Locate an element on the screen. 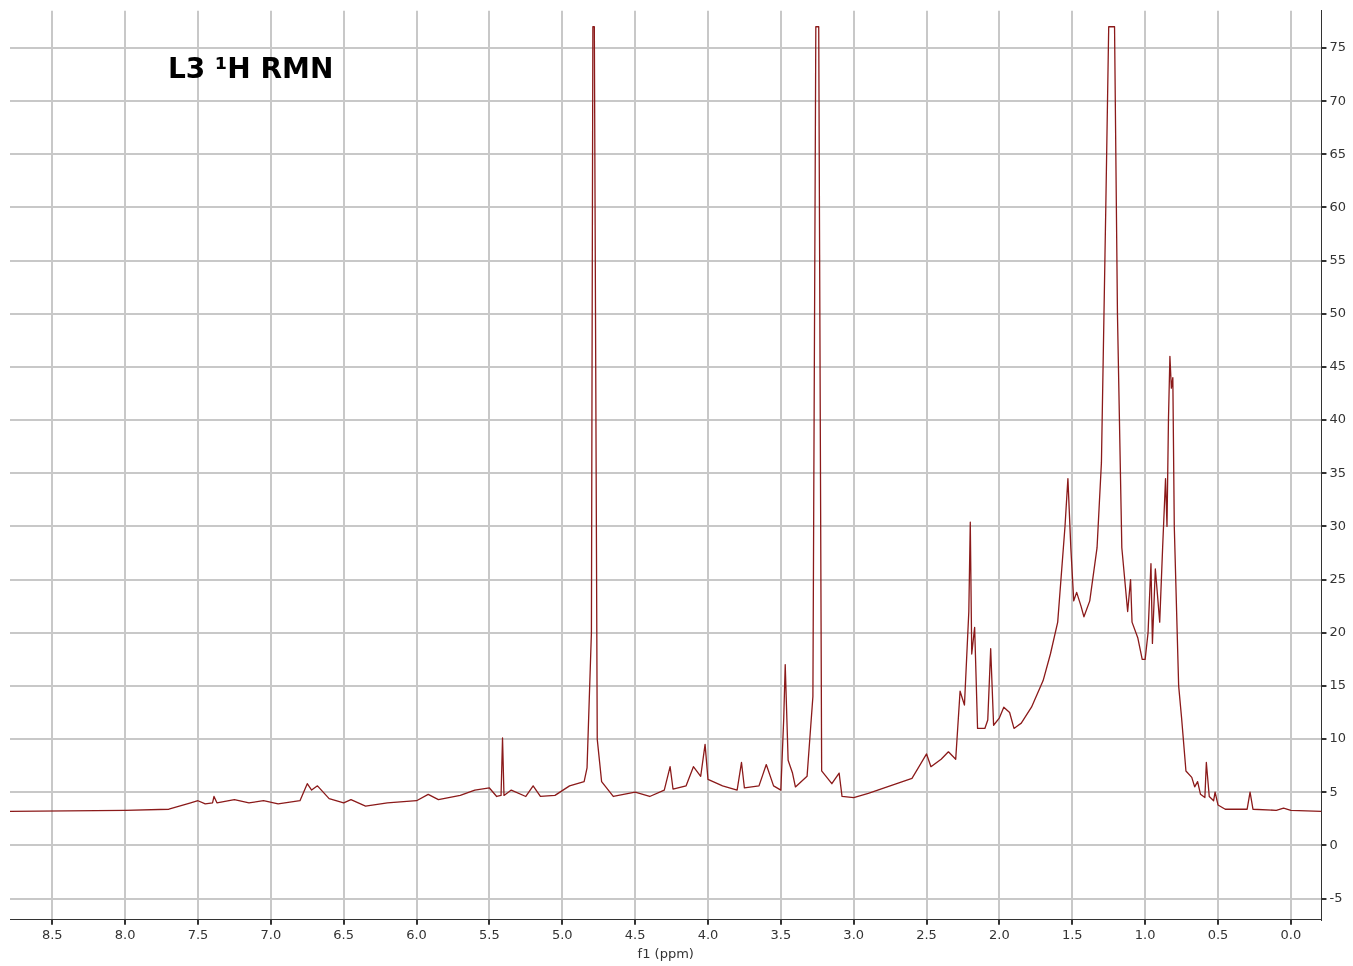  x-tick-label: 2.0 is located at coordinates (999, 934).